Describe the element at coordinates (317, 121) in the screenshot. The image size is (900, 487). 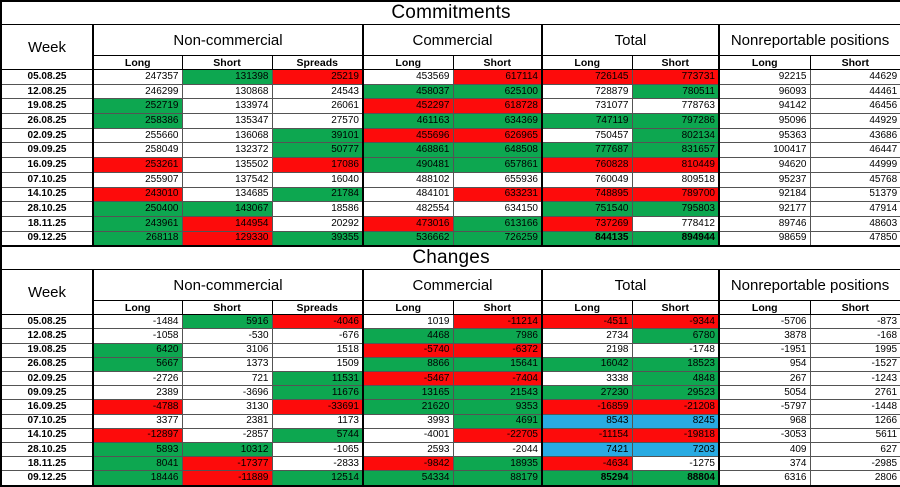
I see `value-cell: 27570` at that location.